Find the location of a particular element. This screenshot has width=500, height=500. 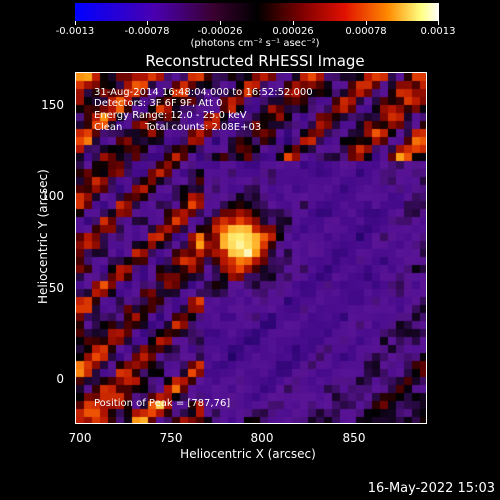

colorbar is located at coordinates (257, 12).